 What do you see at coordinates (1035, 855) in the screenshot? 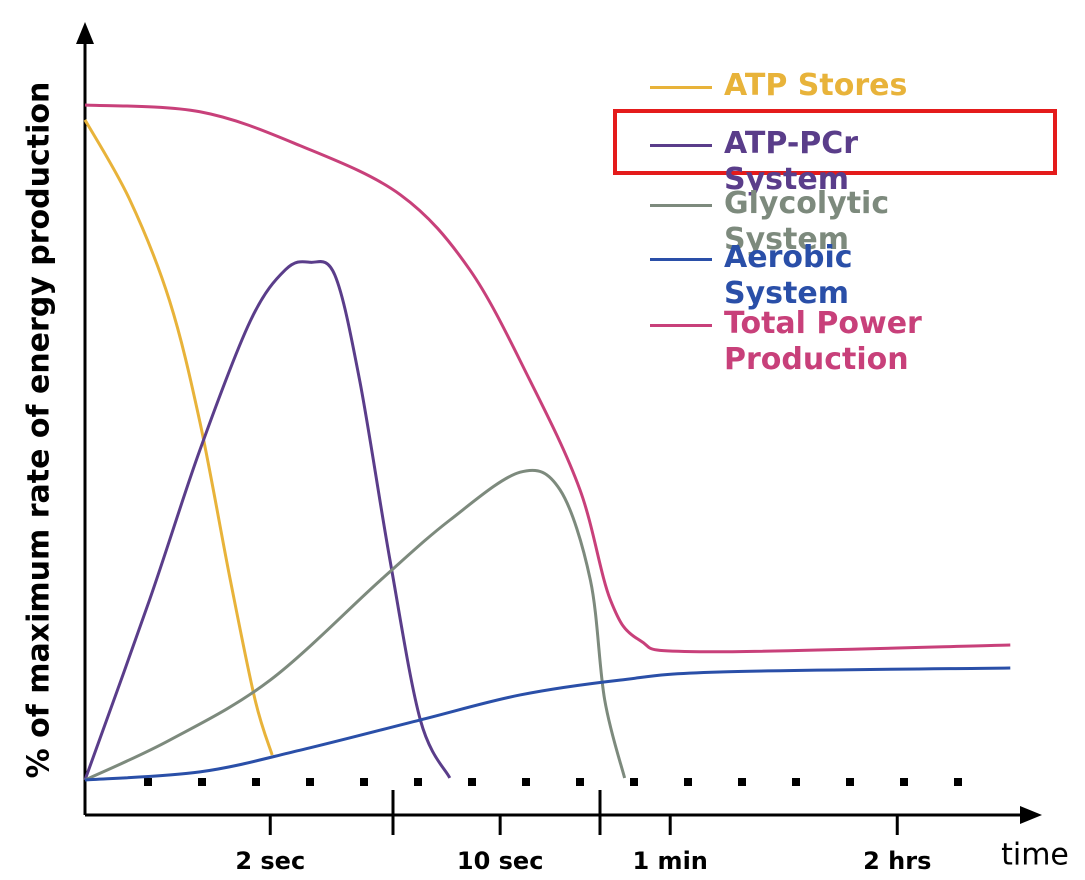
I see `x-axis-label: time` at bounding box center [1035, 855].